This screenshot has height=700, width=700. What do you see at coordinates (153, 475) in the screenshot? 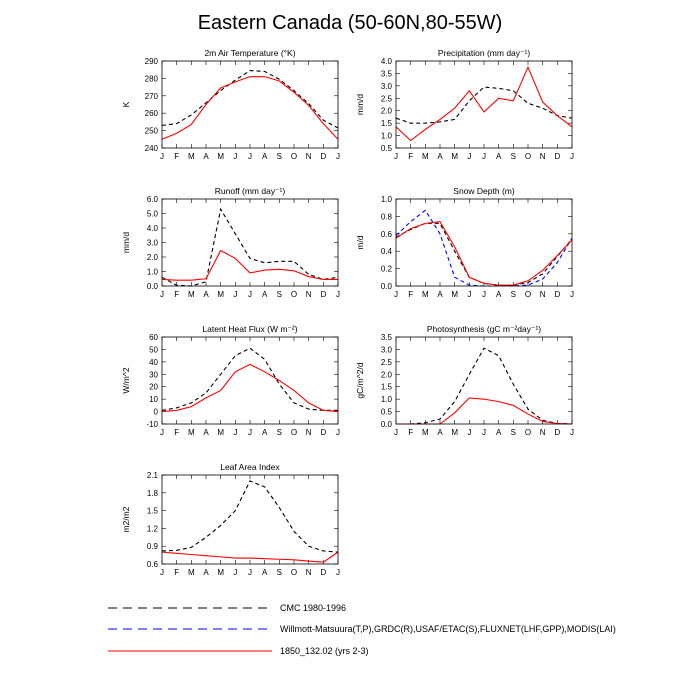
I see `y-tick-label: 2.1` at bounding box center [153, 475].